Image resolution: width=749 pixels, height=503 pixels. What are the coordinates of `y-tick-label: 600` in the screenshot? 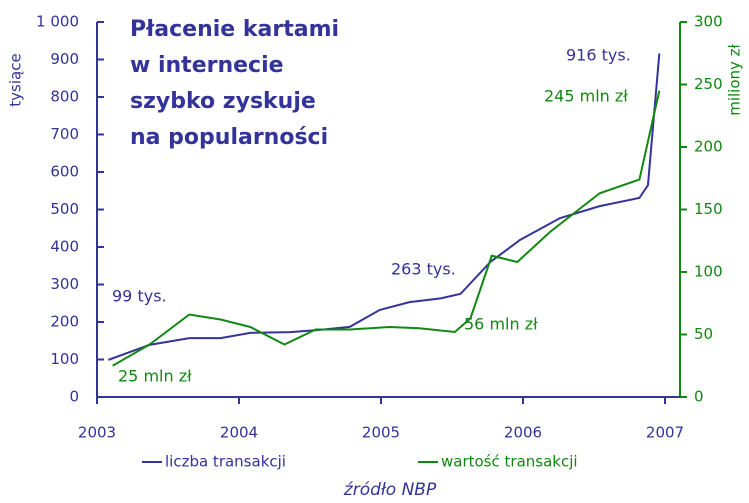 It's located at (64, 172).